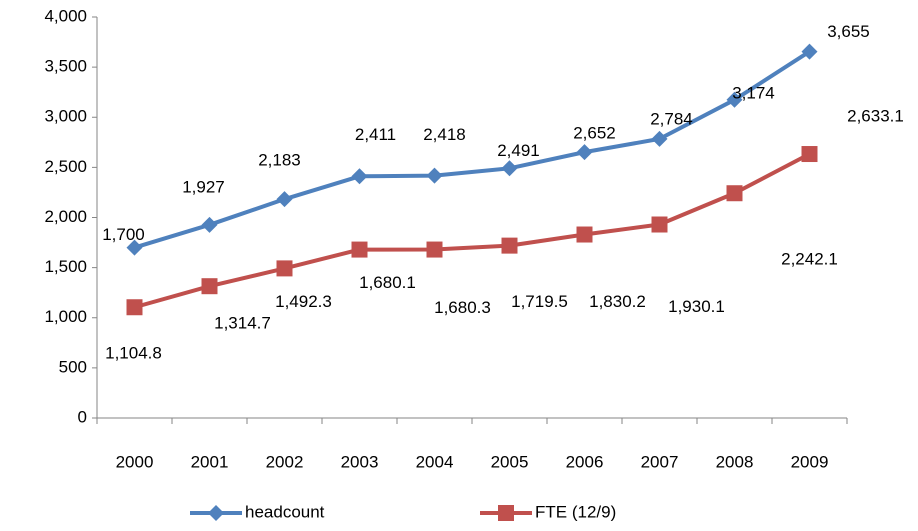 Image resolution: width=918 pixels, height=531 pixels. What do you see at coordinates (510, 461) in the screenshot?
I see `x-tick-label: 2005` at bounding box center [510, 461].